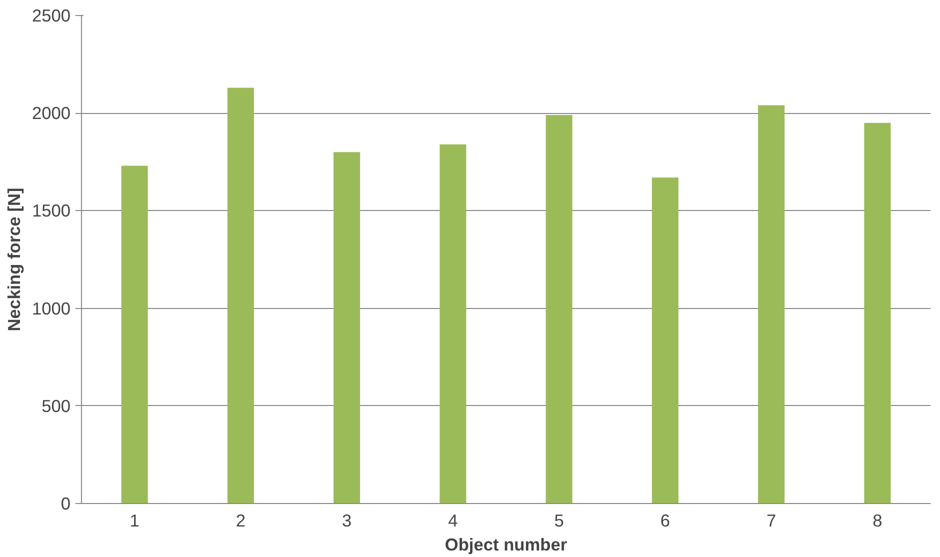  What do you see at coordinates (56, 406) in the screenshot?
I see `y-tick-label: 500` at bounding box center [56, 406].